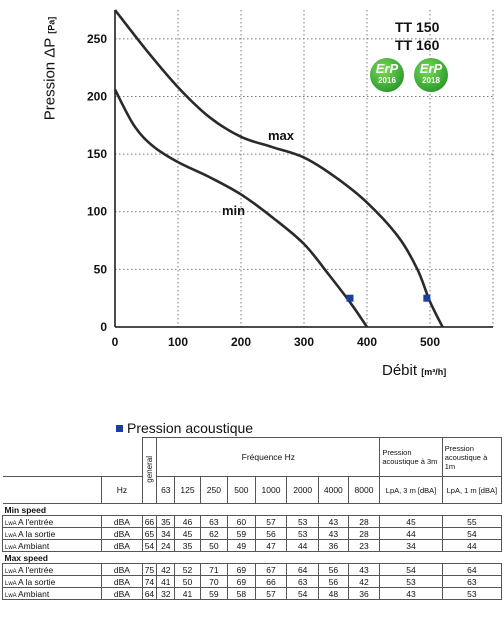  Describe the element at coordinates (187, 490) in the screenshot. I see `freq-125: 125` at that location.